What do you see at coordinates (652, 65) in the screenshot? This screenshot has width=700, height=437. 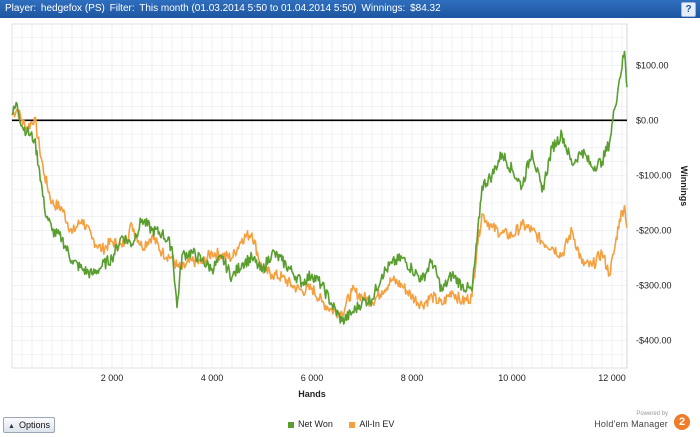 I see `y-tick-label: $100.00` at bounding box center [652, 65].